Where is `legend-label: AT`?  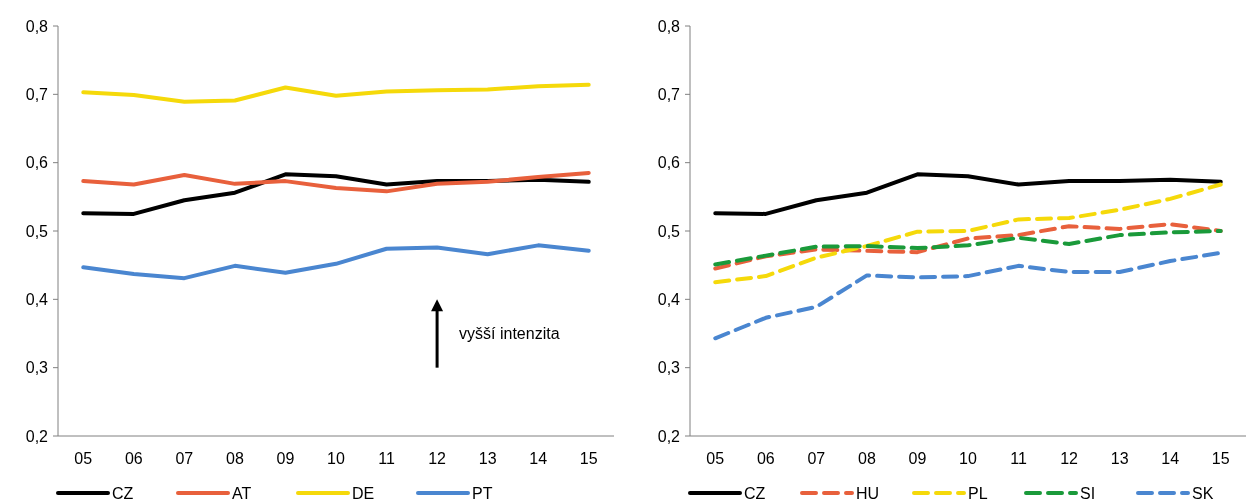 legend-label: AT is located at coordinates (242, 493).